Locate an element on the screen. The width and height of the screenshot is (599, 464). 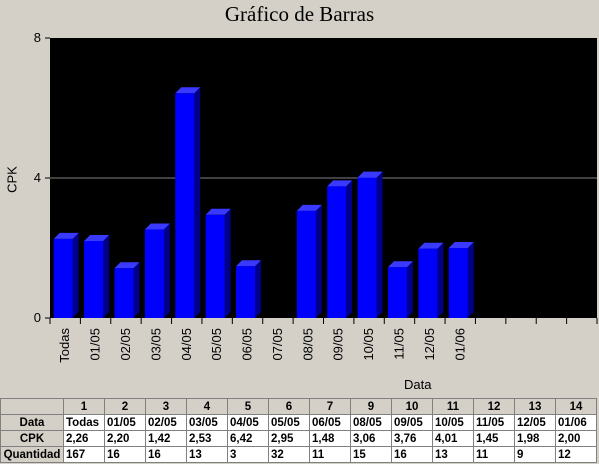
chart-title: Gráfico de Barras is located at coordinates (299, 14).